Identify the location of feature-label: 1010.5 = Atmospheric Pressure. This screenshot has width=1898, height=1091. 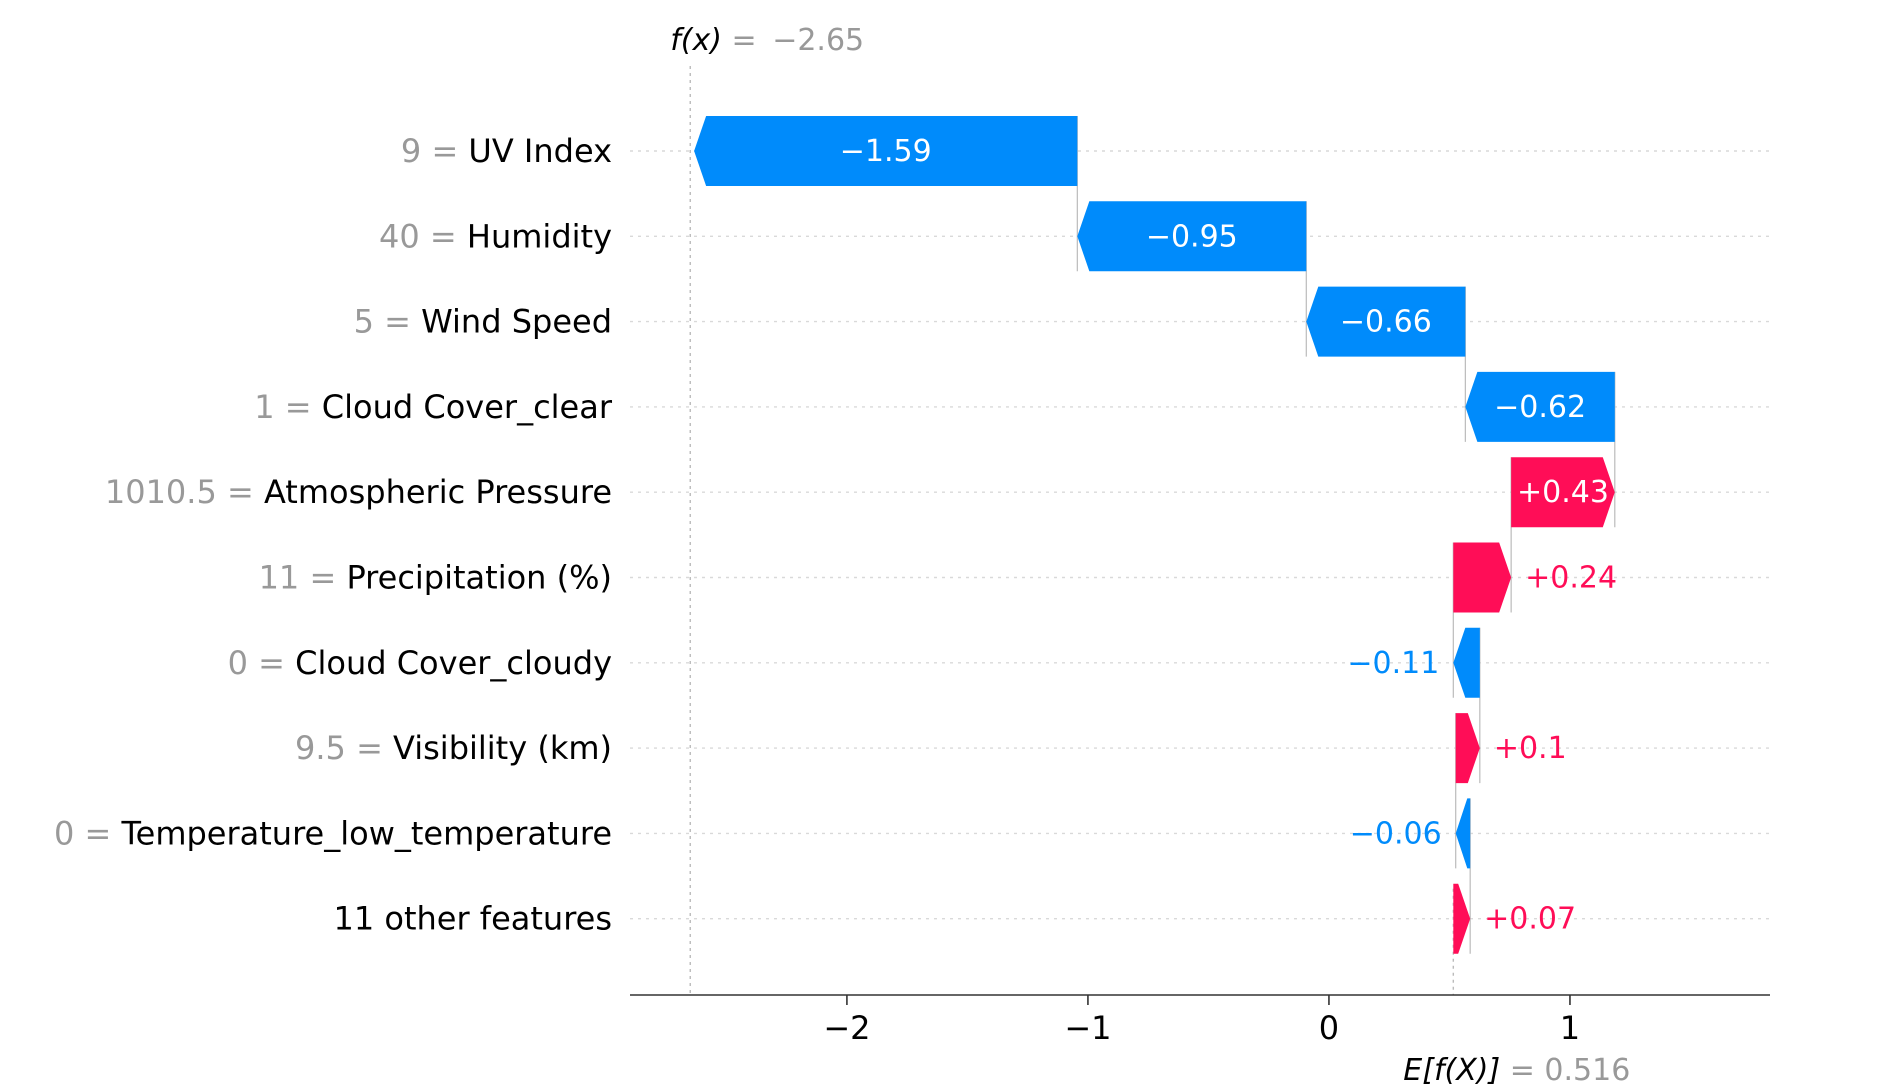
(358, 492).